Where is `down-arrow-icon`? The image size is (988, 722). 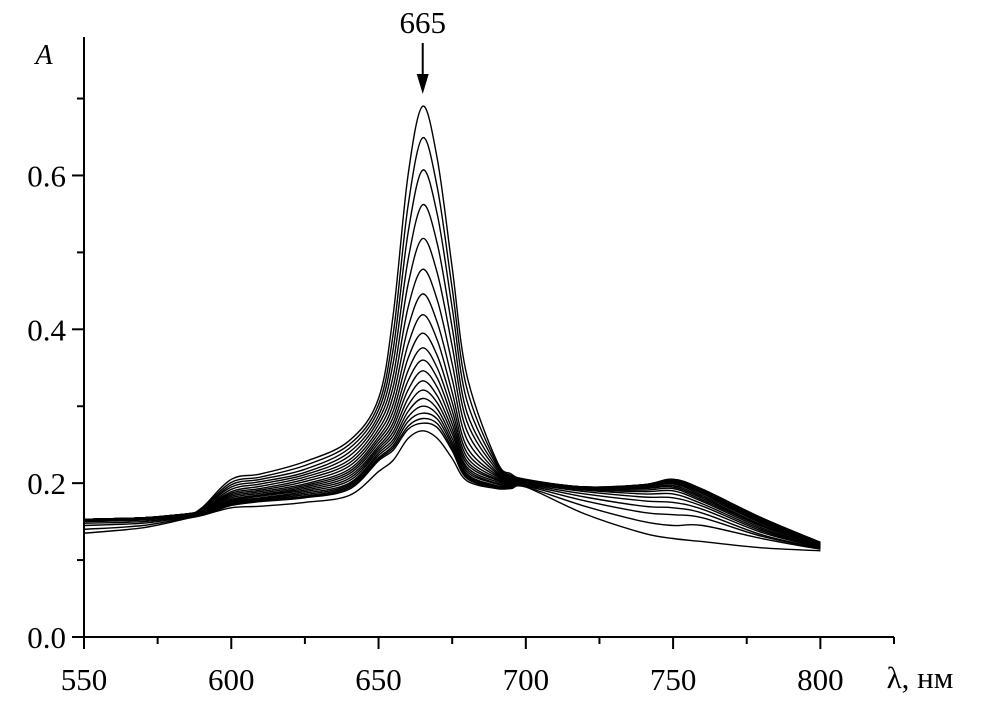
down-arrow-icon is located at coordinates (422, 84).